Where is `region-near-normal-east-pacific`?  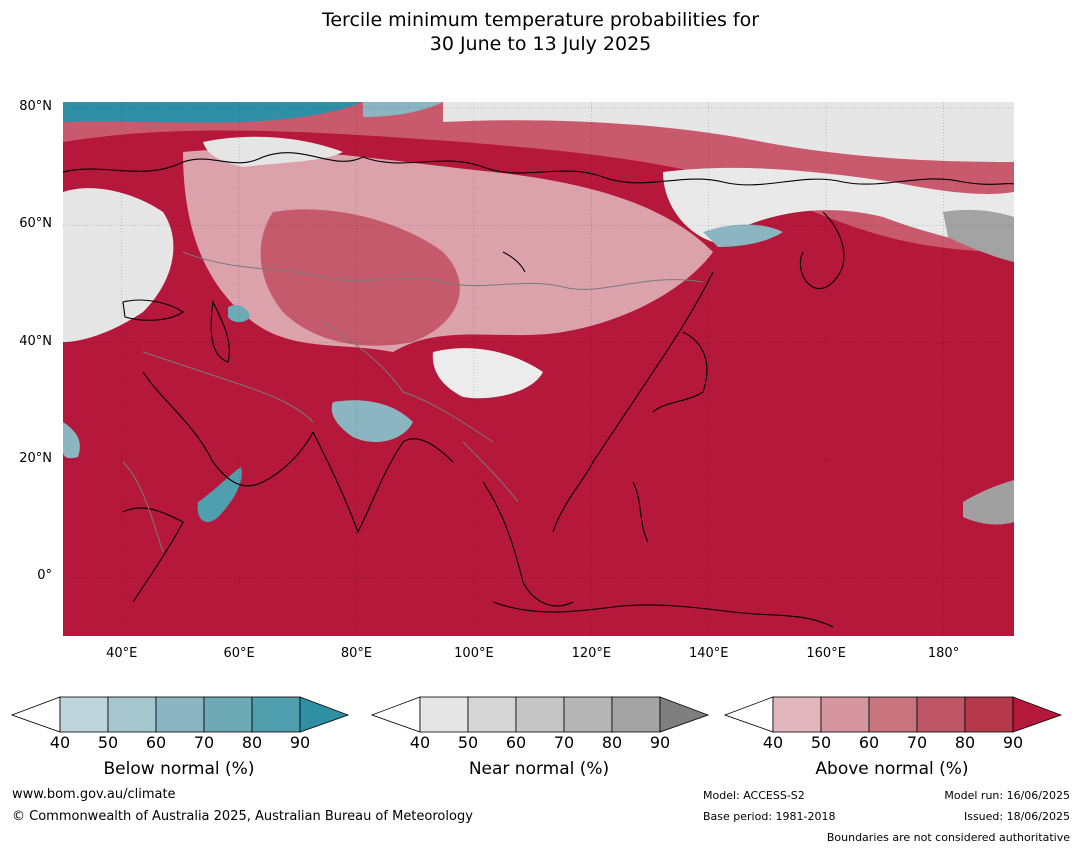 region-near-normal-east-pacific is located at coordinates (978, 235).